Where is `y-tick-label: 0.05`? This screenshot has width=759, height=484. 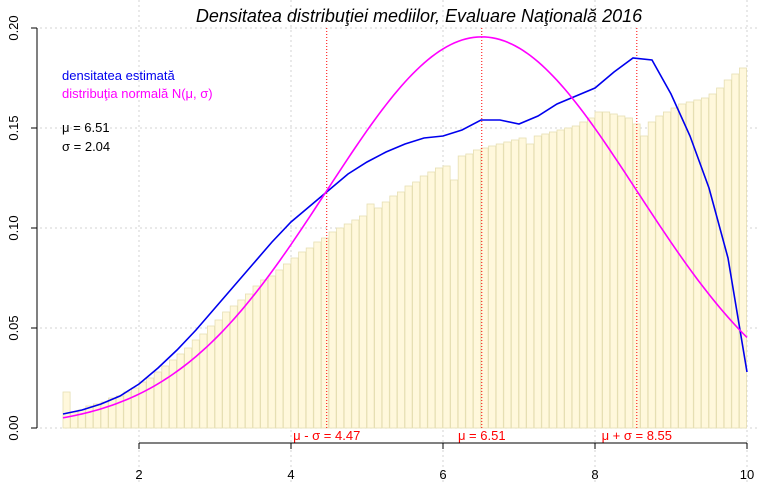
y-tick-label: 0.05 is located at coordinates (13, 327).